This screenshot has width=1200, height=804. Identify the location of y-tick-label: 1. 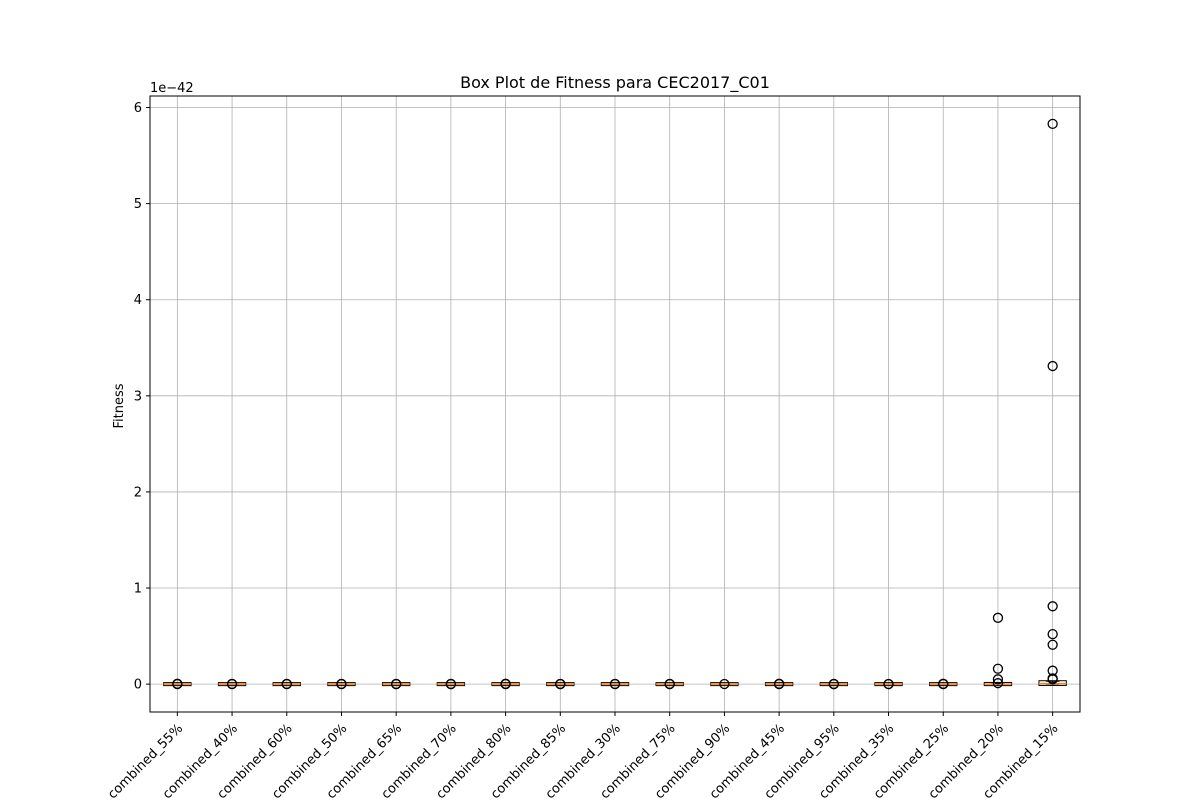
(138, 589).